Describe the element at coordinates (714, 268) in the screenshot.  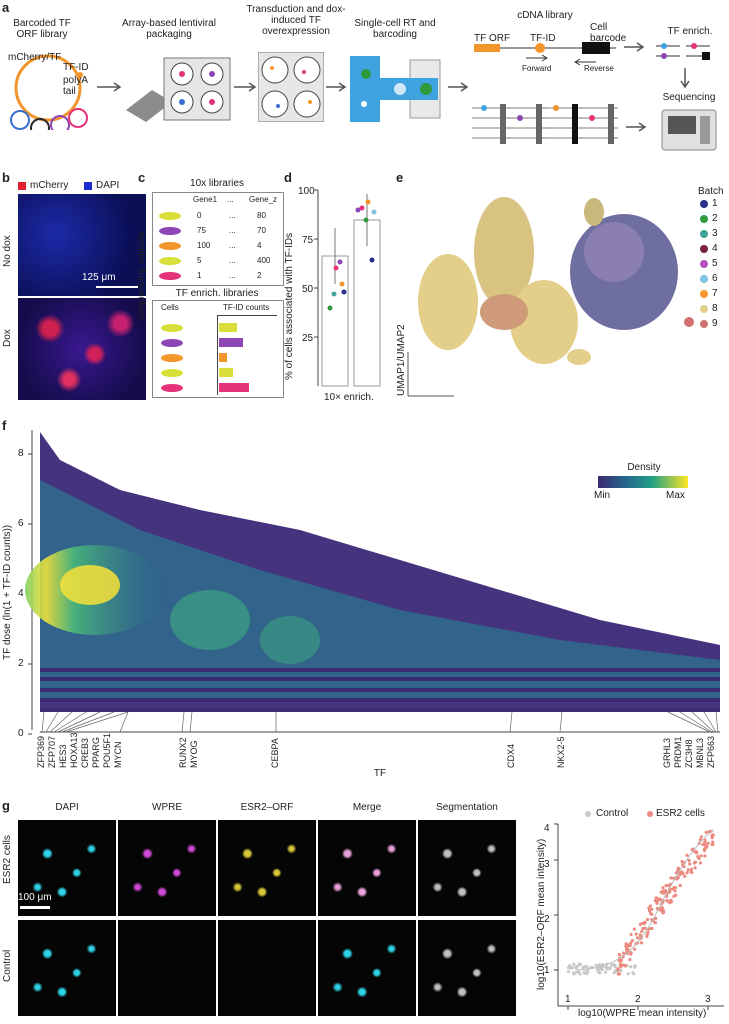
I see `batch-legend: 1 2 3 4 5 6 7 8 9` at that location.